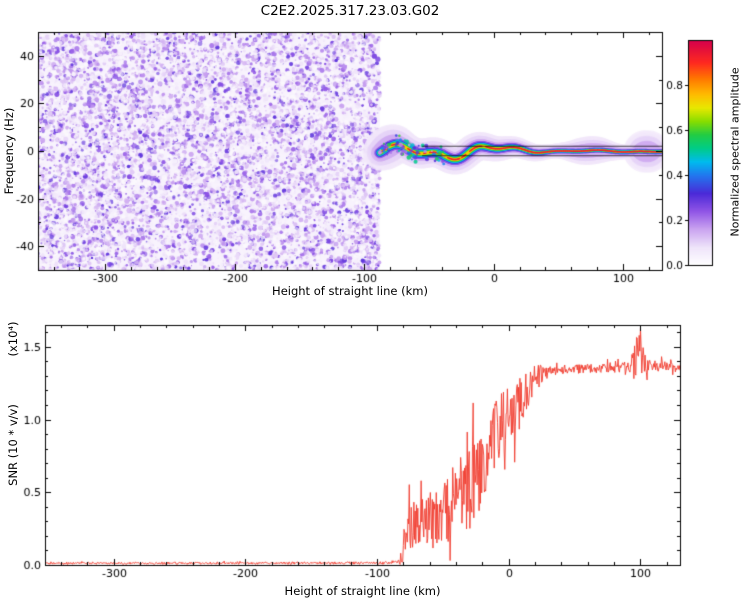 The image size is (750, 600). I want to click on colorbar-label: Normalized spectral amplitude, so click(735, 152).